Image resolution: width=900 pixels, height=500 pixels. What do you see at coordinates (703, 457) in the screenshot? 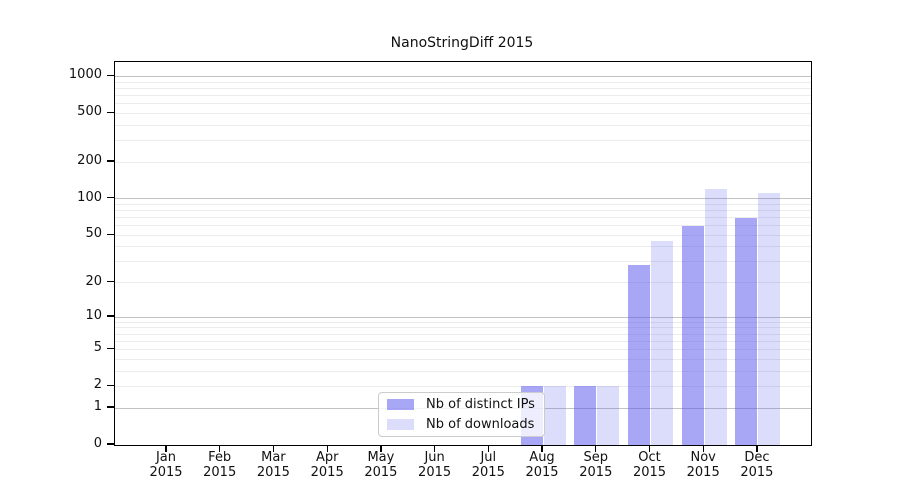
I see `x-tick-month: Nov` at bounding box center [703, 457].